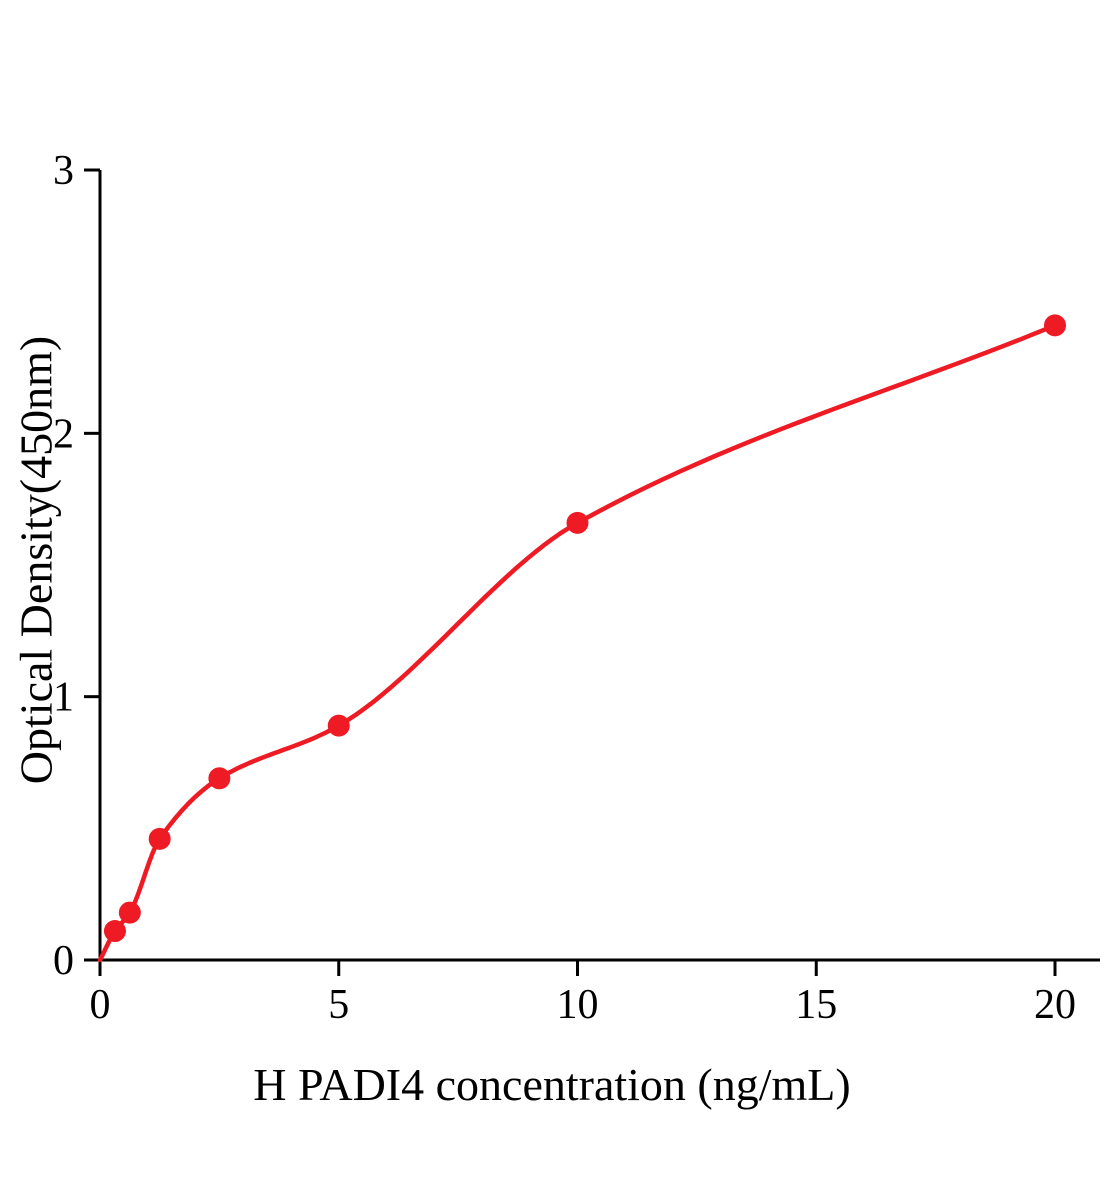 The height and width of the screenshot is (1200, 1104). I want to click on x-tick-label: 15, so click(816, 1005).